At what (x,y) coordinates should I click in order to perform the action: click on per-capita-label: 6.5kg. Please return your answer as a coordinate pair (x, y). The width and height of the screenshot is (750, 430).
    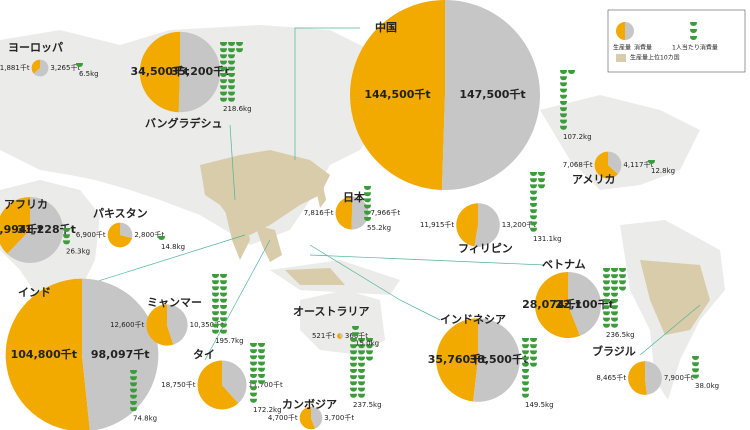
    Looking at the image, I should click on (89, 74).